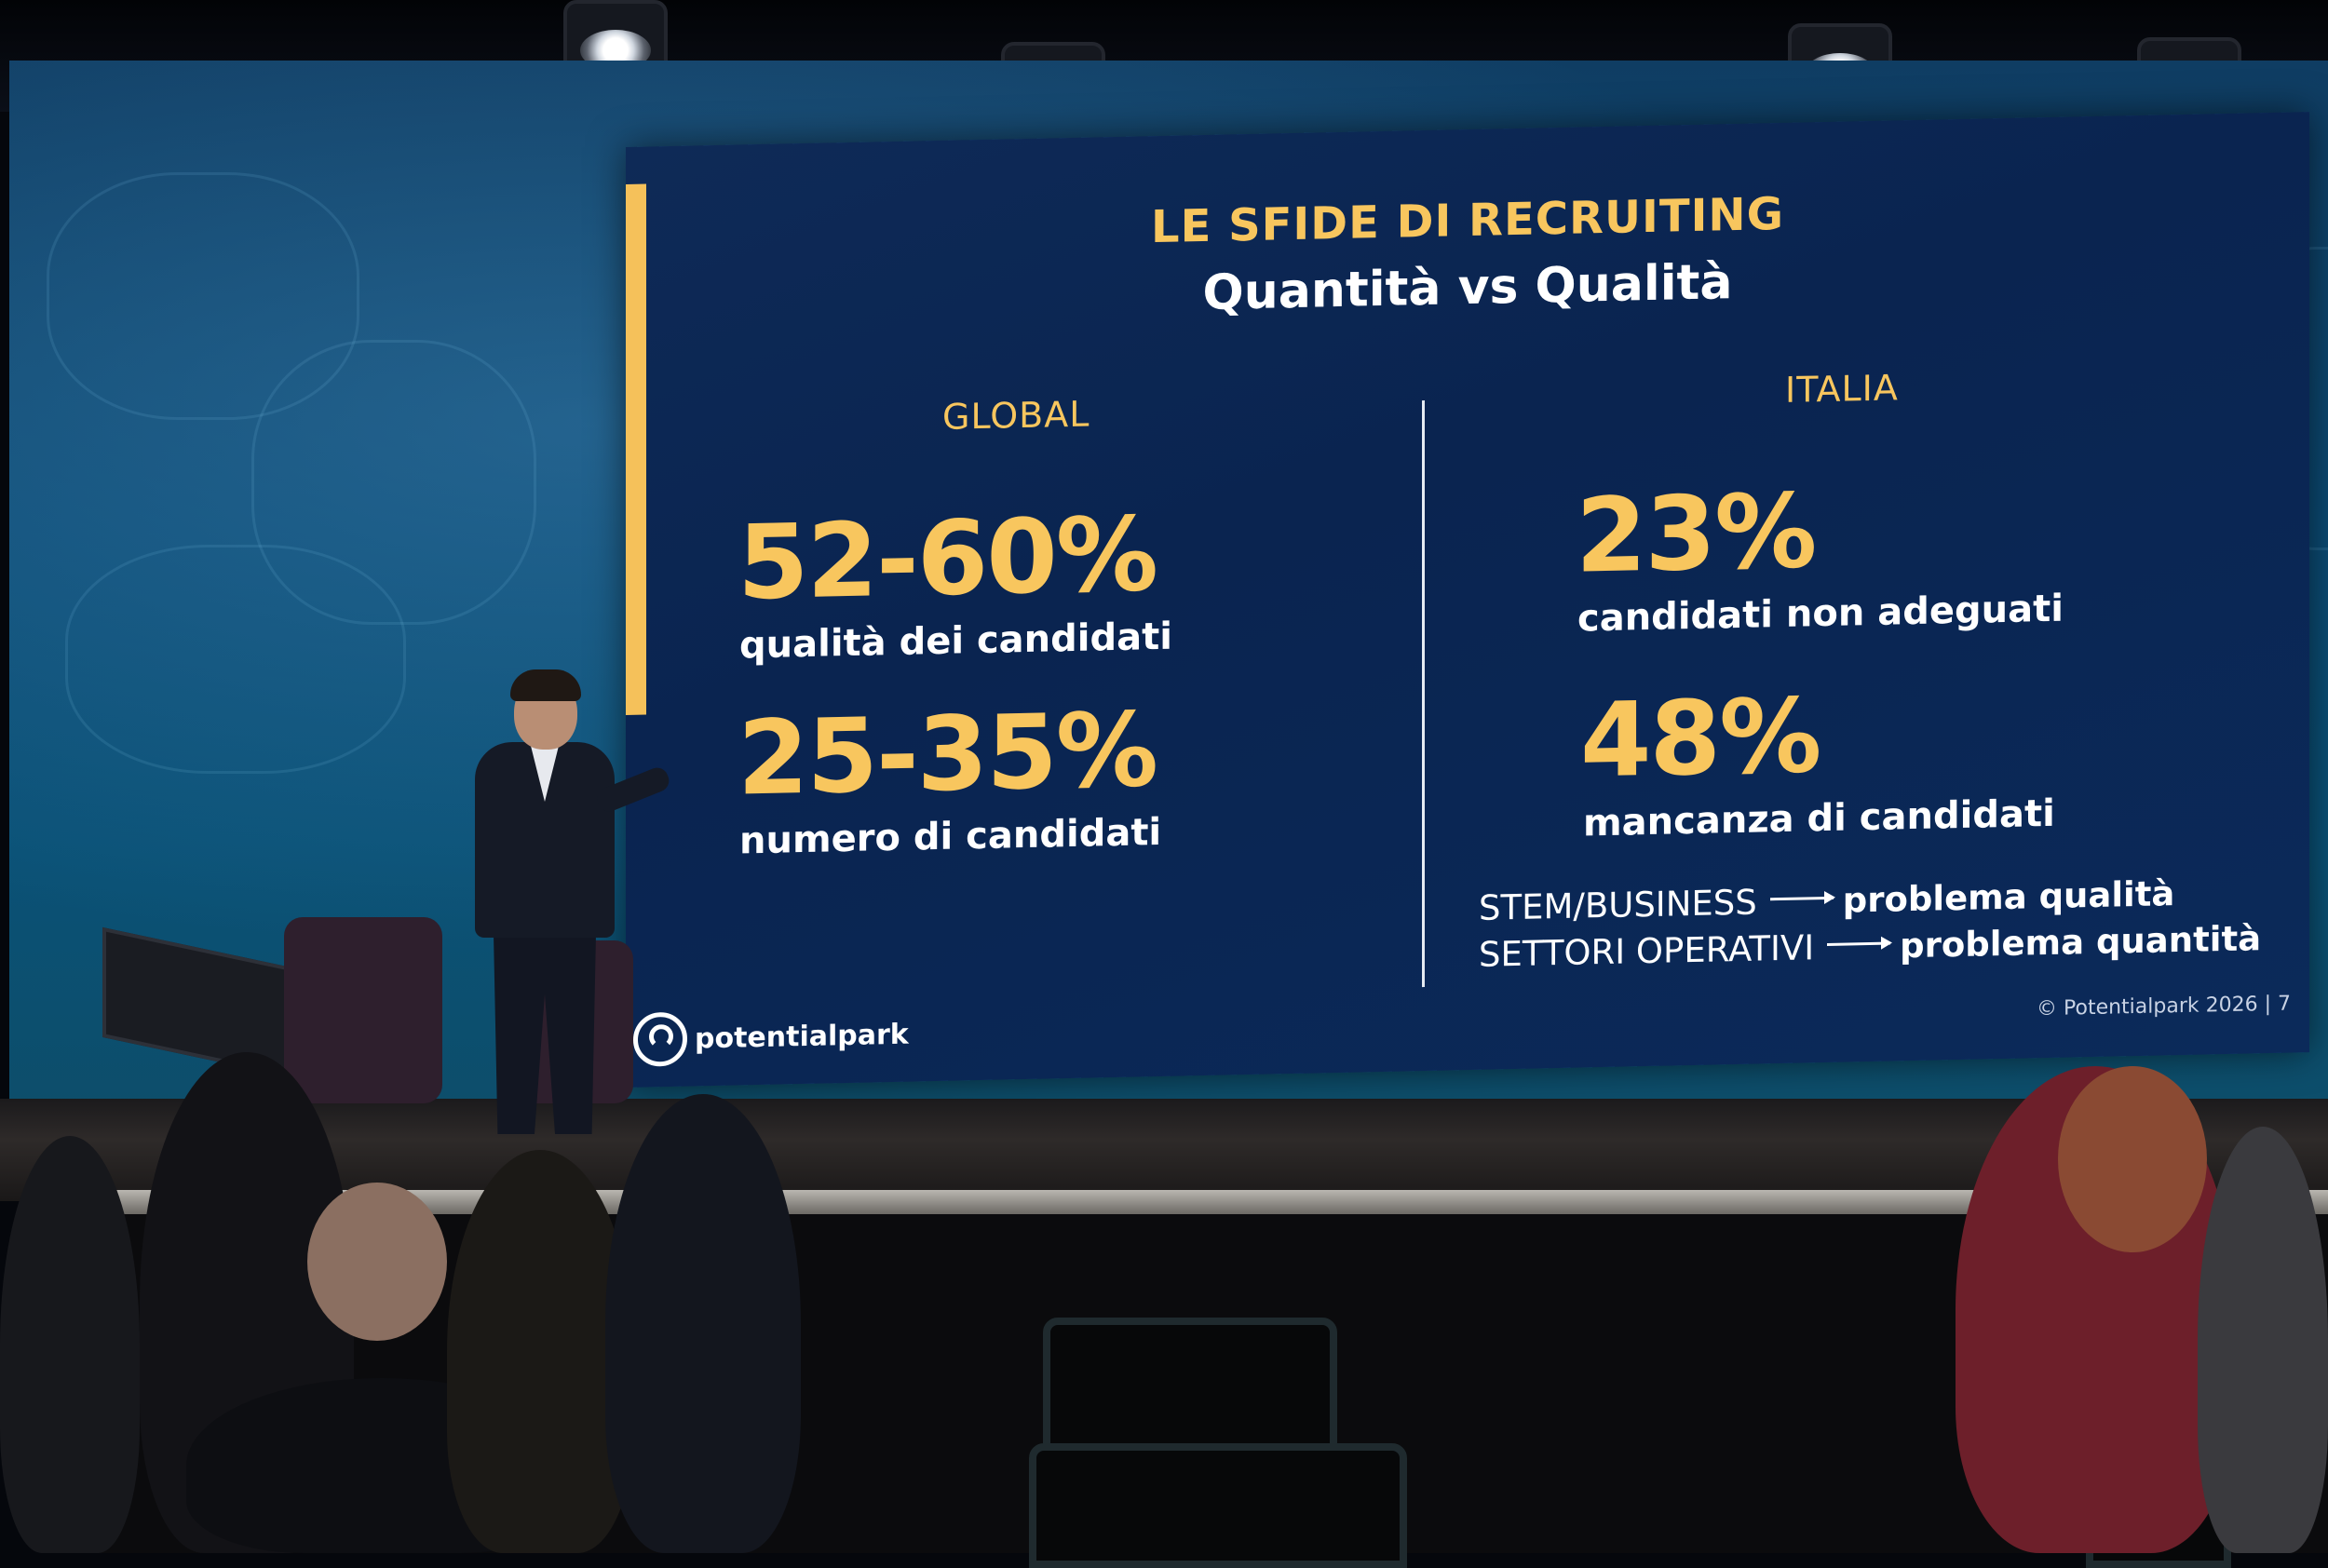 The width and height of the screenshot is (2328, 1568). I want to click on slide-footer: © Potentialpark 2026 | 7, so click(2164, 1006).